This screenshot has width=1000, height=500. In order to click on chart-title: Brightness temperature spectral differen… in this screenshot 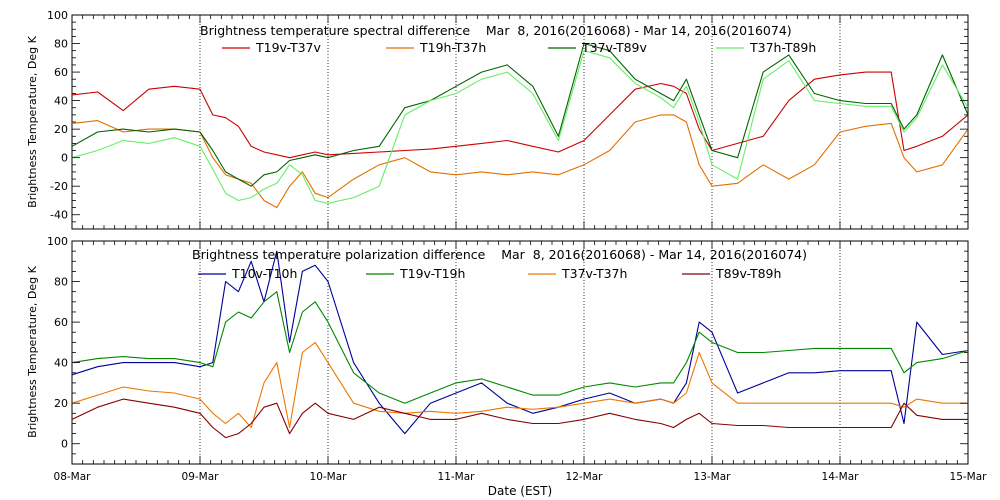, I will do `click(496, 30)`.